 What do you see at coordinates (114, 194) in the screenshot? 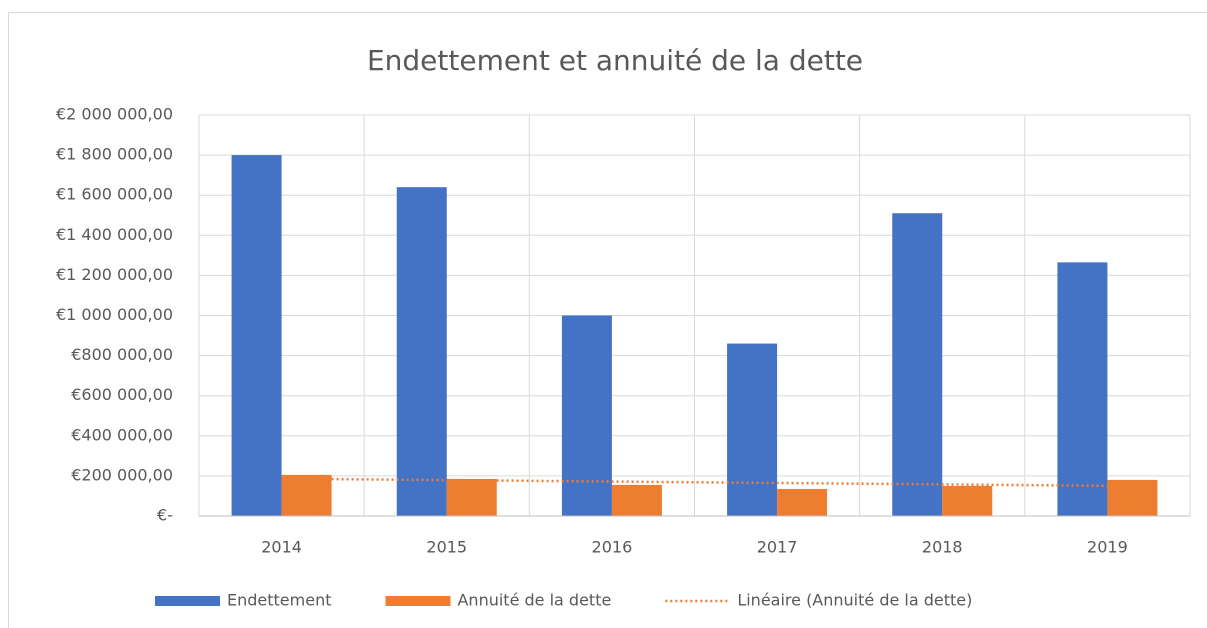
I see `y-tick-label: €1 600 000,00` at bounding box center [114, 194].